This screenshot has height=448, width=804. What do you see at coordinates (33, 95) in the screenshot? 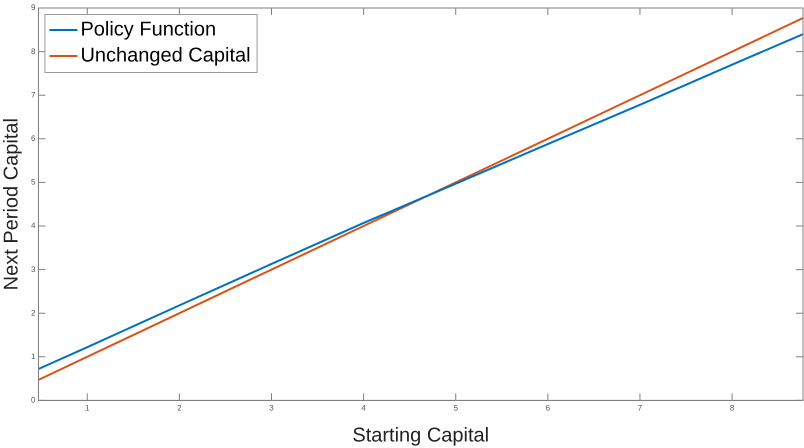
I see `y-tick-label: 7` at bounding box center [33, 95].